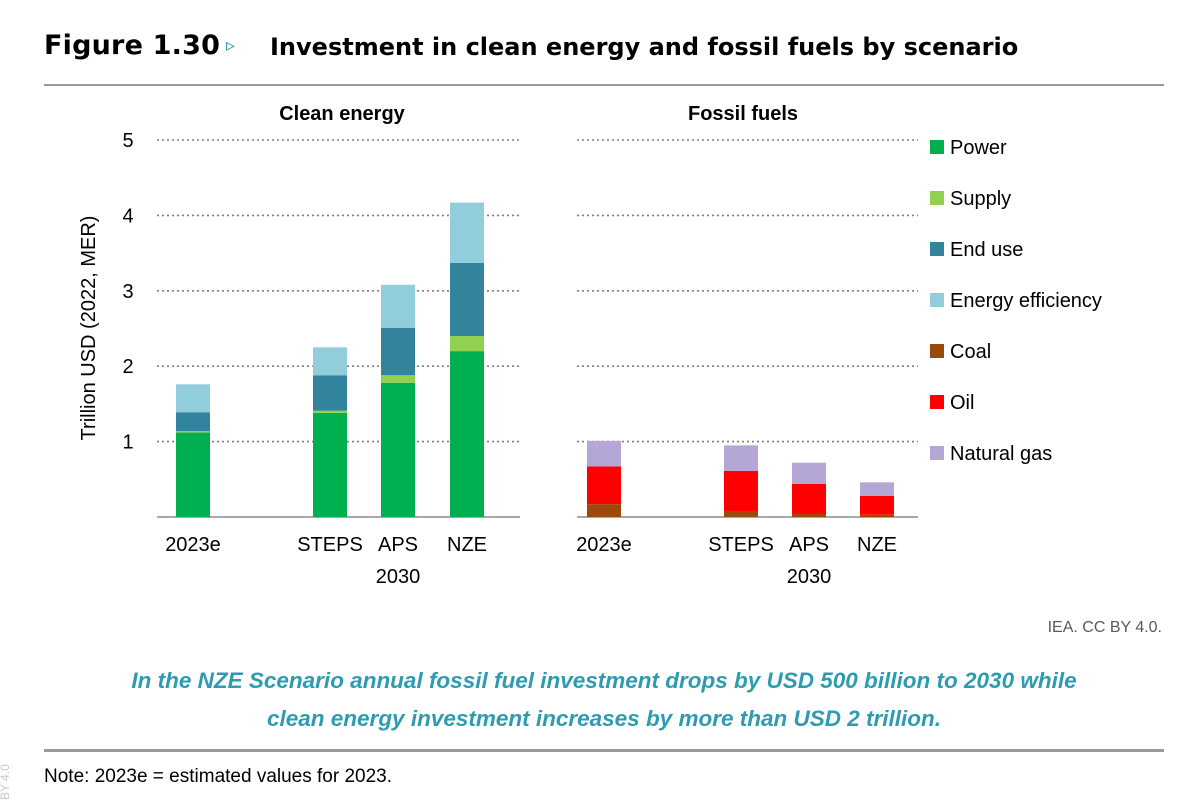 The image size is (1194, 808). What do you see at coordinates (1026, 301) in the screenshot?
I see `legend-label: Energy efficiency` at bounding box center [1026, 301].